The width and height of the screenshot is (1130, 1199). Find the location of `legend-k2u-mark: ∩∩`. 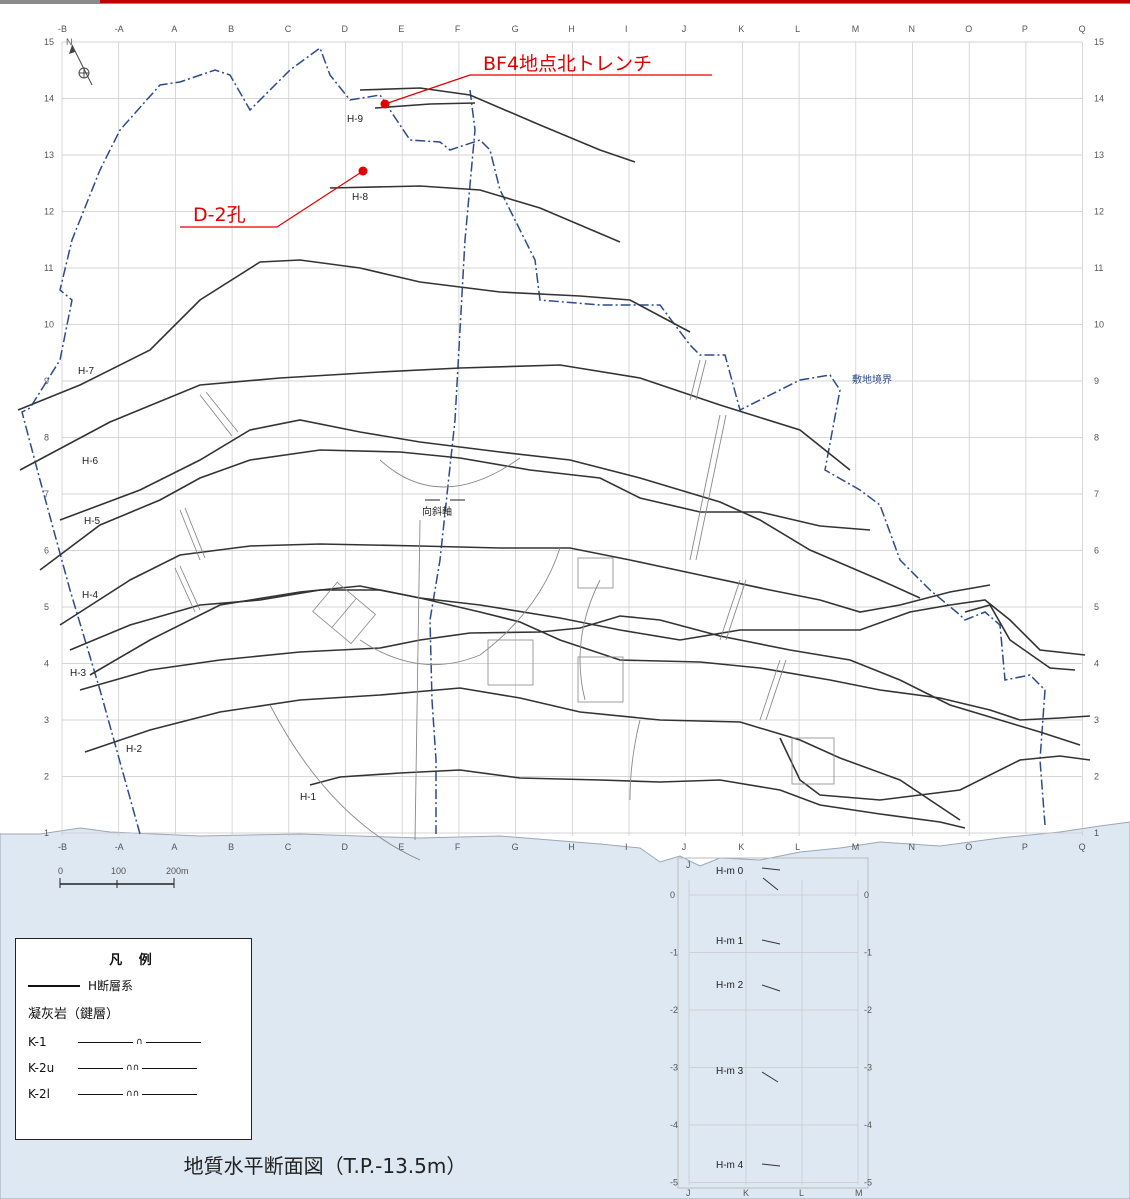

legend-k2u-mark: ∩∩ is located at coordinates (133, 1068).